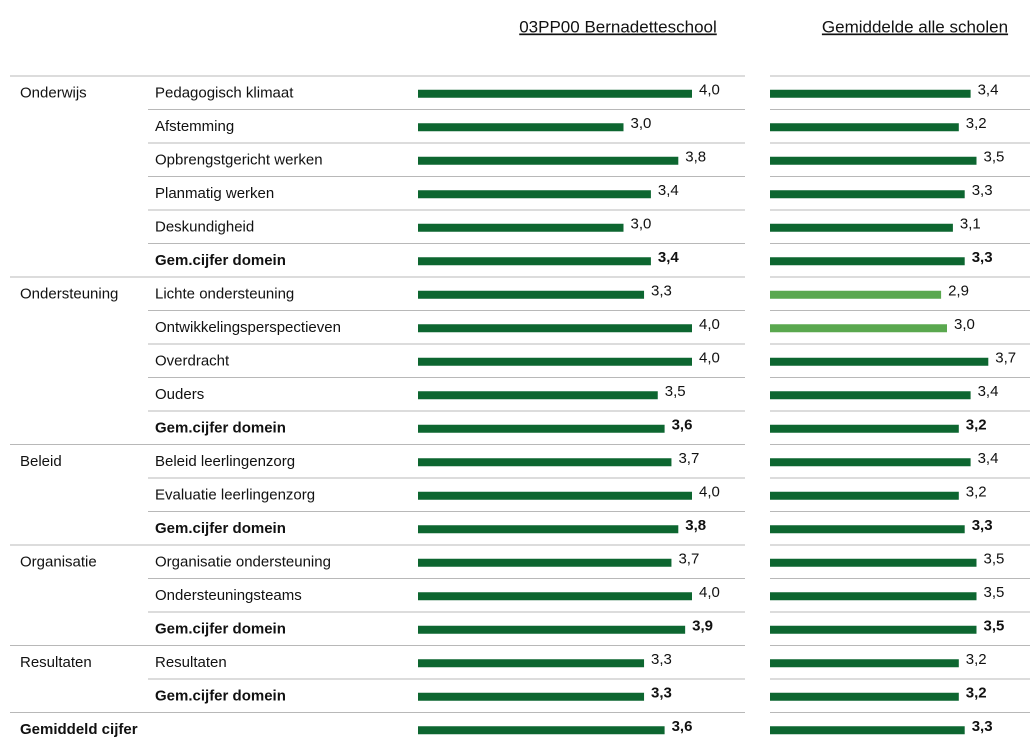  What do you see at coordinates (58, 562) in the screenshot?
I see `domain-label: Organisatie` at bounding box center [58, 562].